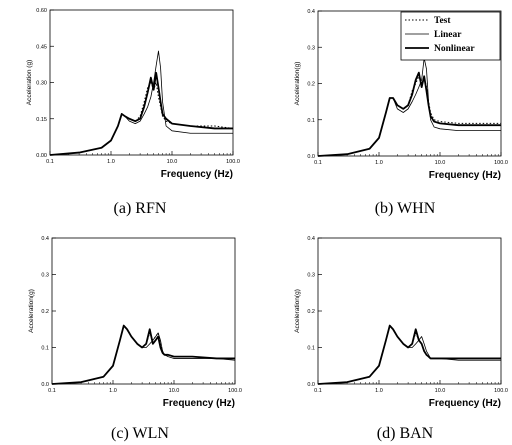 The width and height of the screenshot is (512, 445). What do you see at coordinates (41, 156) in the screenshot?
I see `y-tick-label: 0.00` at bounding box center [41, 156].